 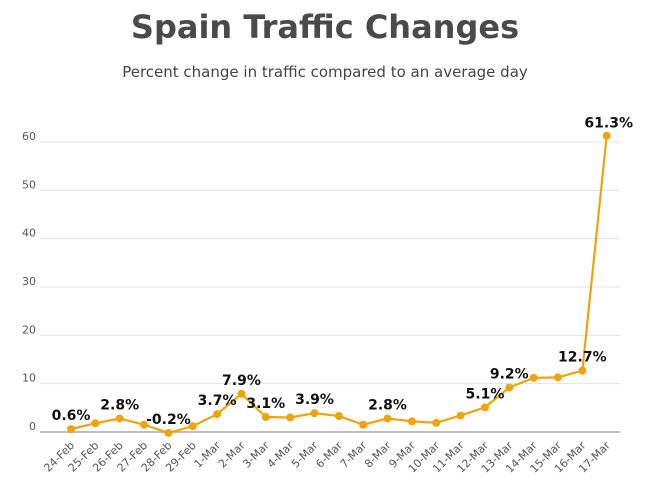 I want to click on data-label: 3.1%, so click(x=265, y=404).